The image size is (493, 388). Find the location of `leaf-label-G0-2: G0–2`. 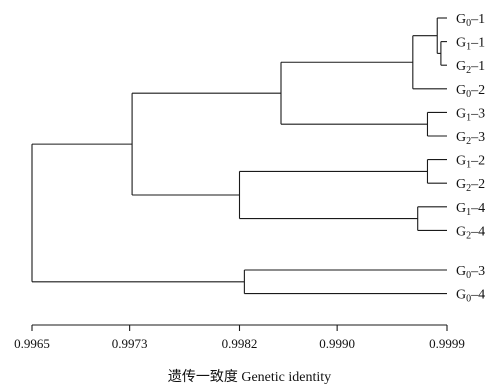

leaf-label-G0-2: G0–2 is located at coordinates (470, 91).